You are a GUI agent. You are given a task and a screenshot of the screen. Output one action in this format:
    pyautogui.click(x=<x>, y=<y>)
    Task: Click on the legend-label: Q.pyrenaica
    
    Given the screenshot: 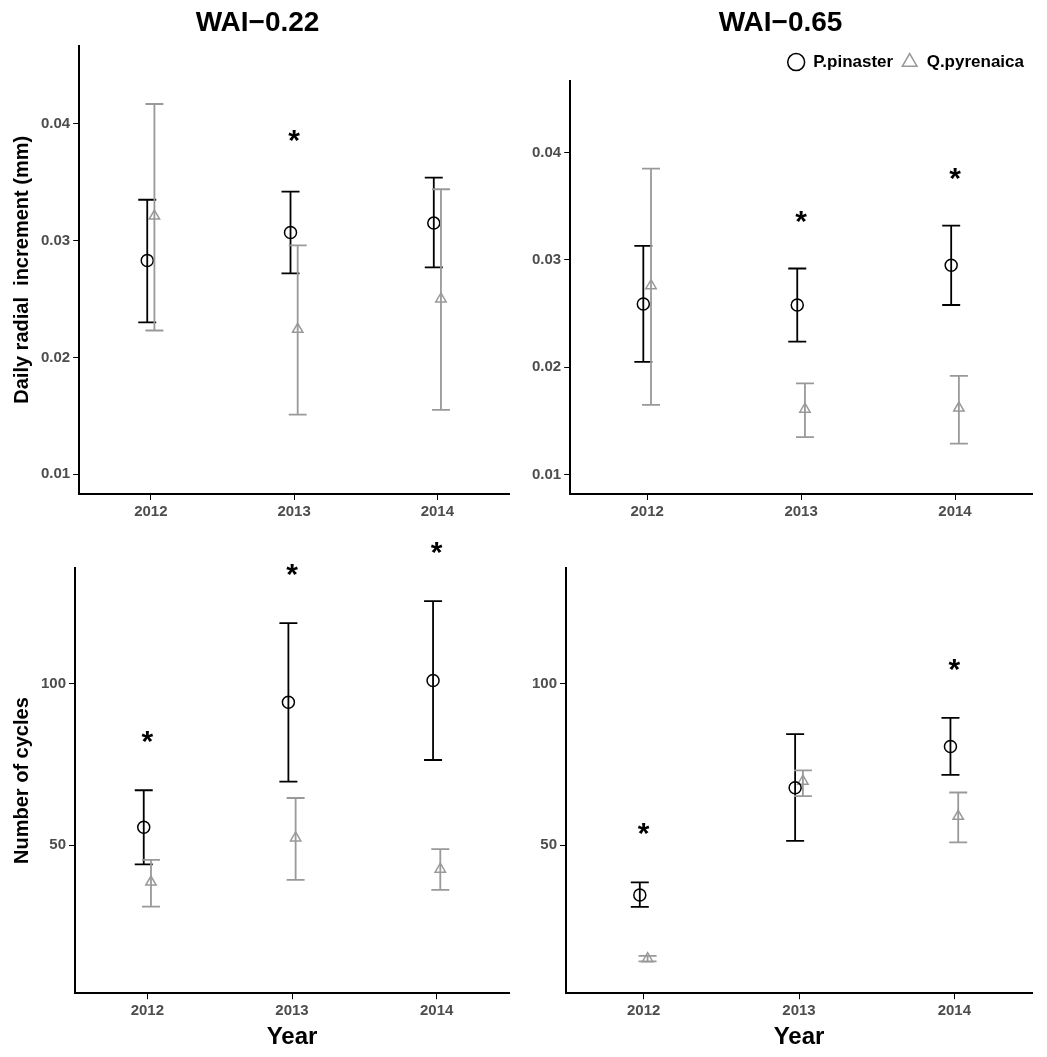 What is the action you would take?
    pyautogui.click(x=975, y=61)
    